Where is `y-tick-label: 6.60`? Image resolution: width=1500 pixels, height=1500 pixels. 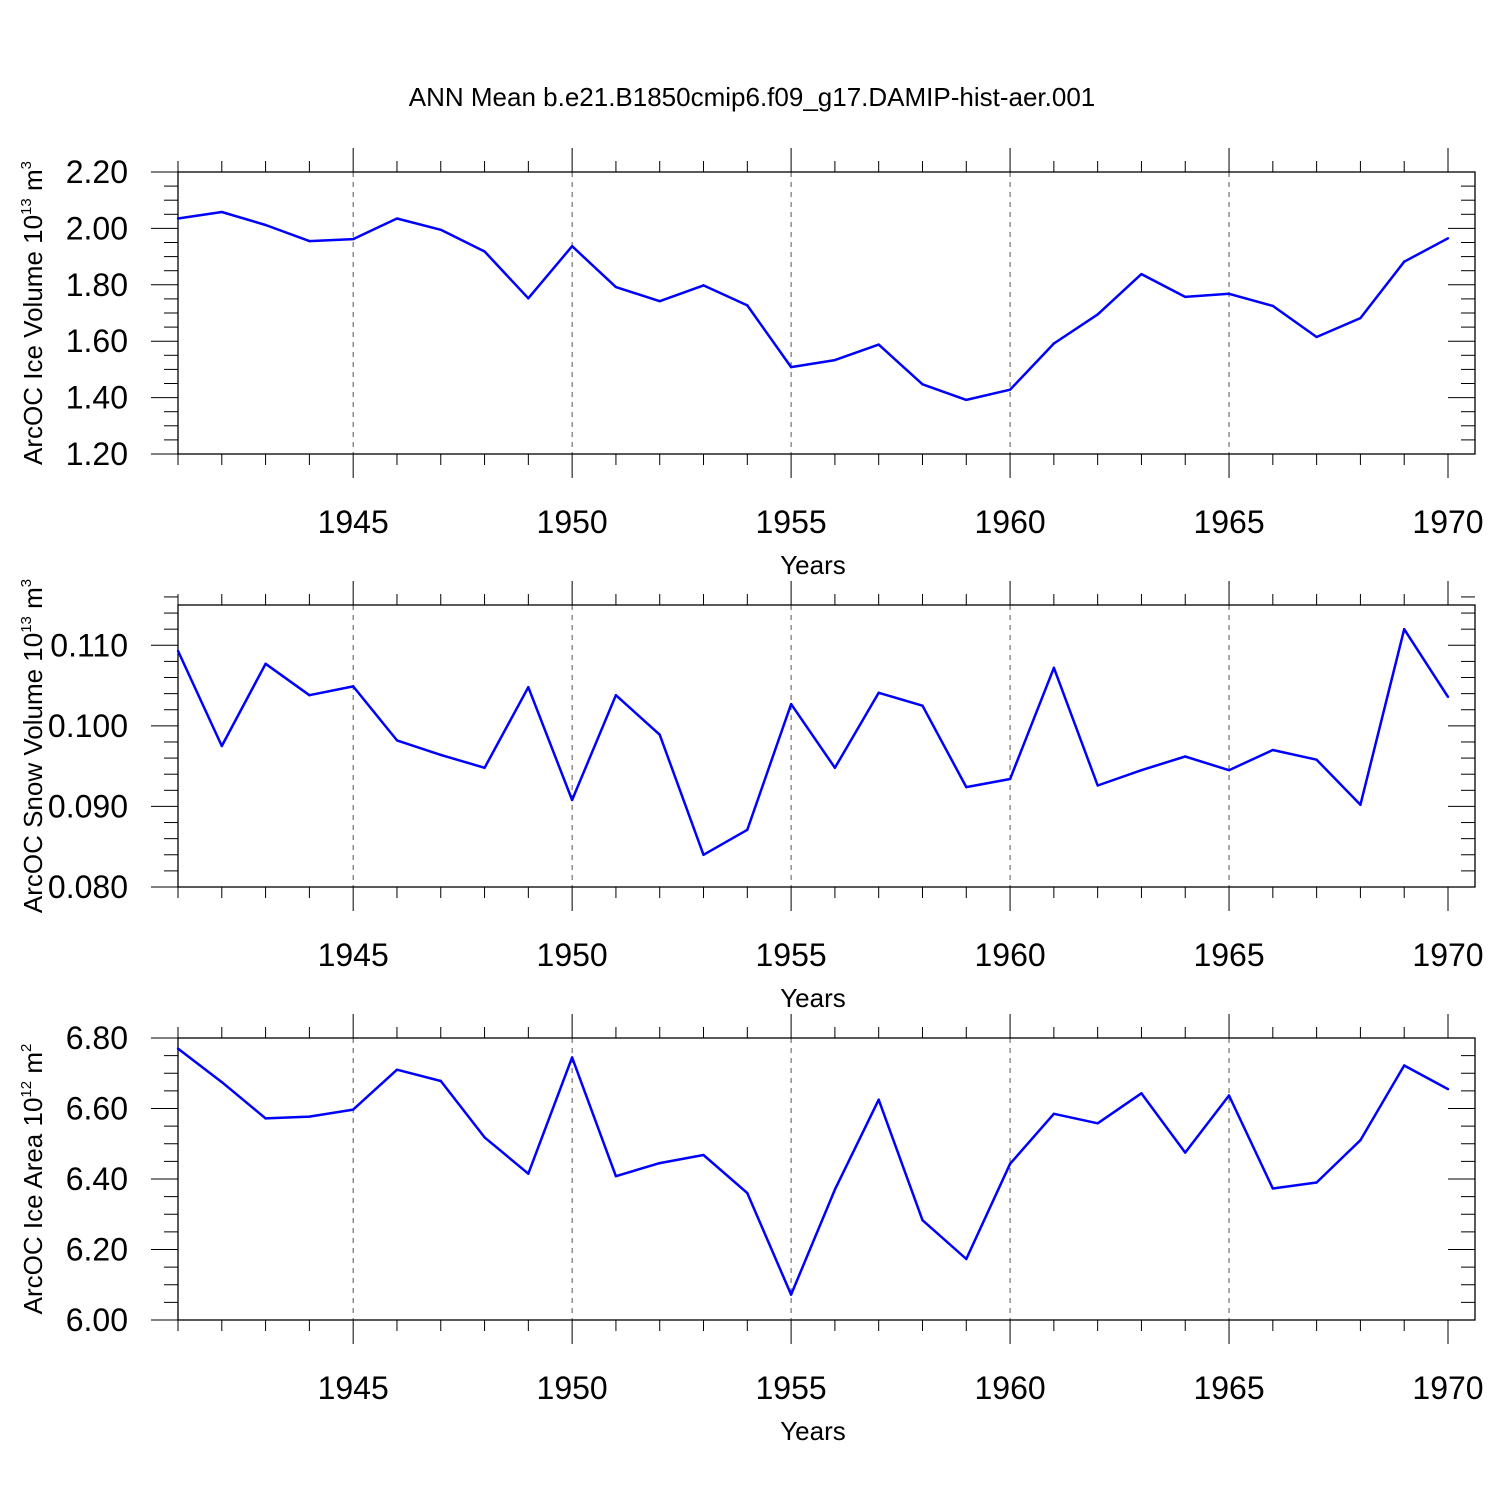 y-tick-label: 6.60 is located at coordinates (97, 1109).